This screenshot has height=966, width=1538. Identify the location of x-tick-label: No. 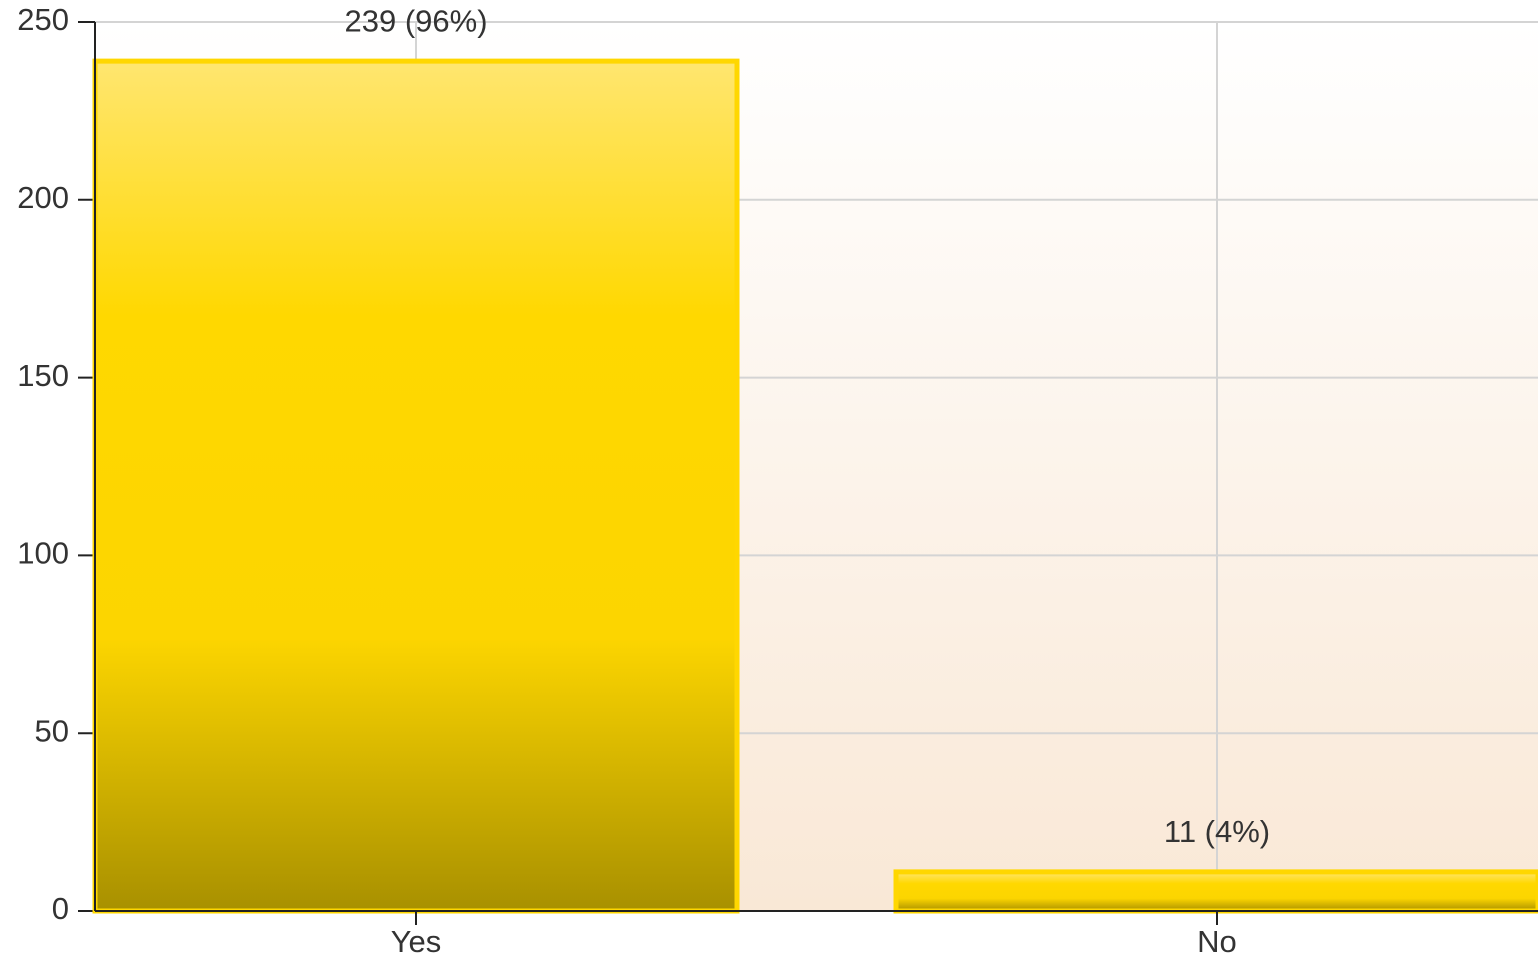
(1217, 941).